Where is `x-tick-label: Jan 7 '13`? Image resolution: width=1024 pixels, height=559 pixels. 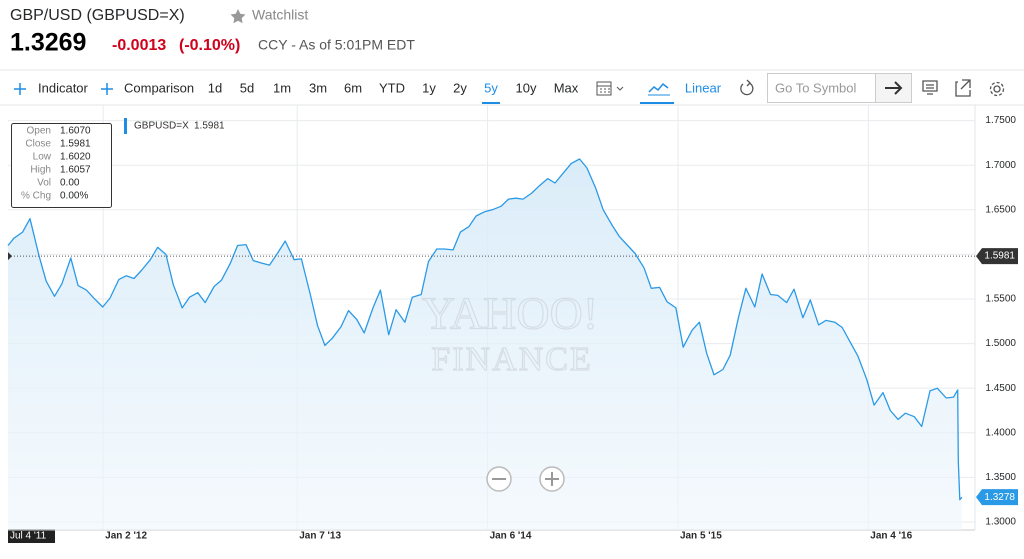 x-tick-label: Jan 7 '13 is located at coordinates (320, 536).